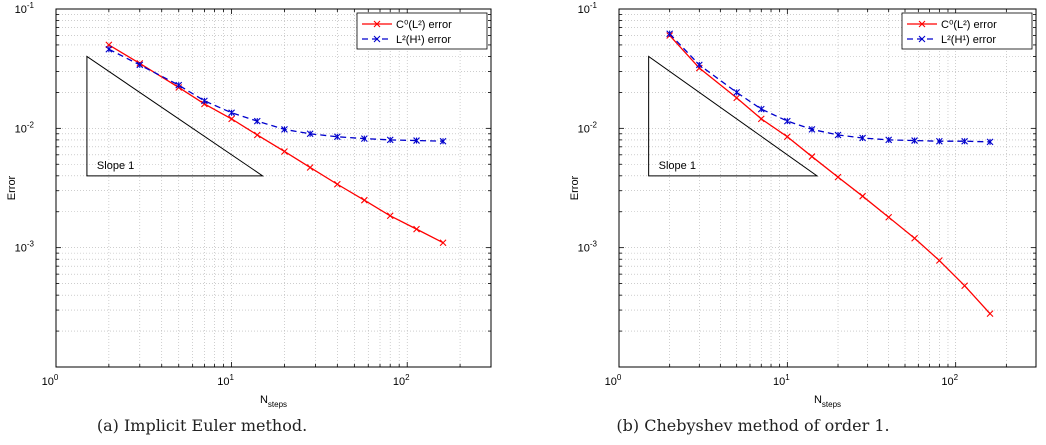 Image resolution: width=1046 pixels, height=445 pixels. Describe the element at coordinates (50, 380) in the screenshot. I see `x-tick-label: 10⁰` at that location.